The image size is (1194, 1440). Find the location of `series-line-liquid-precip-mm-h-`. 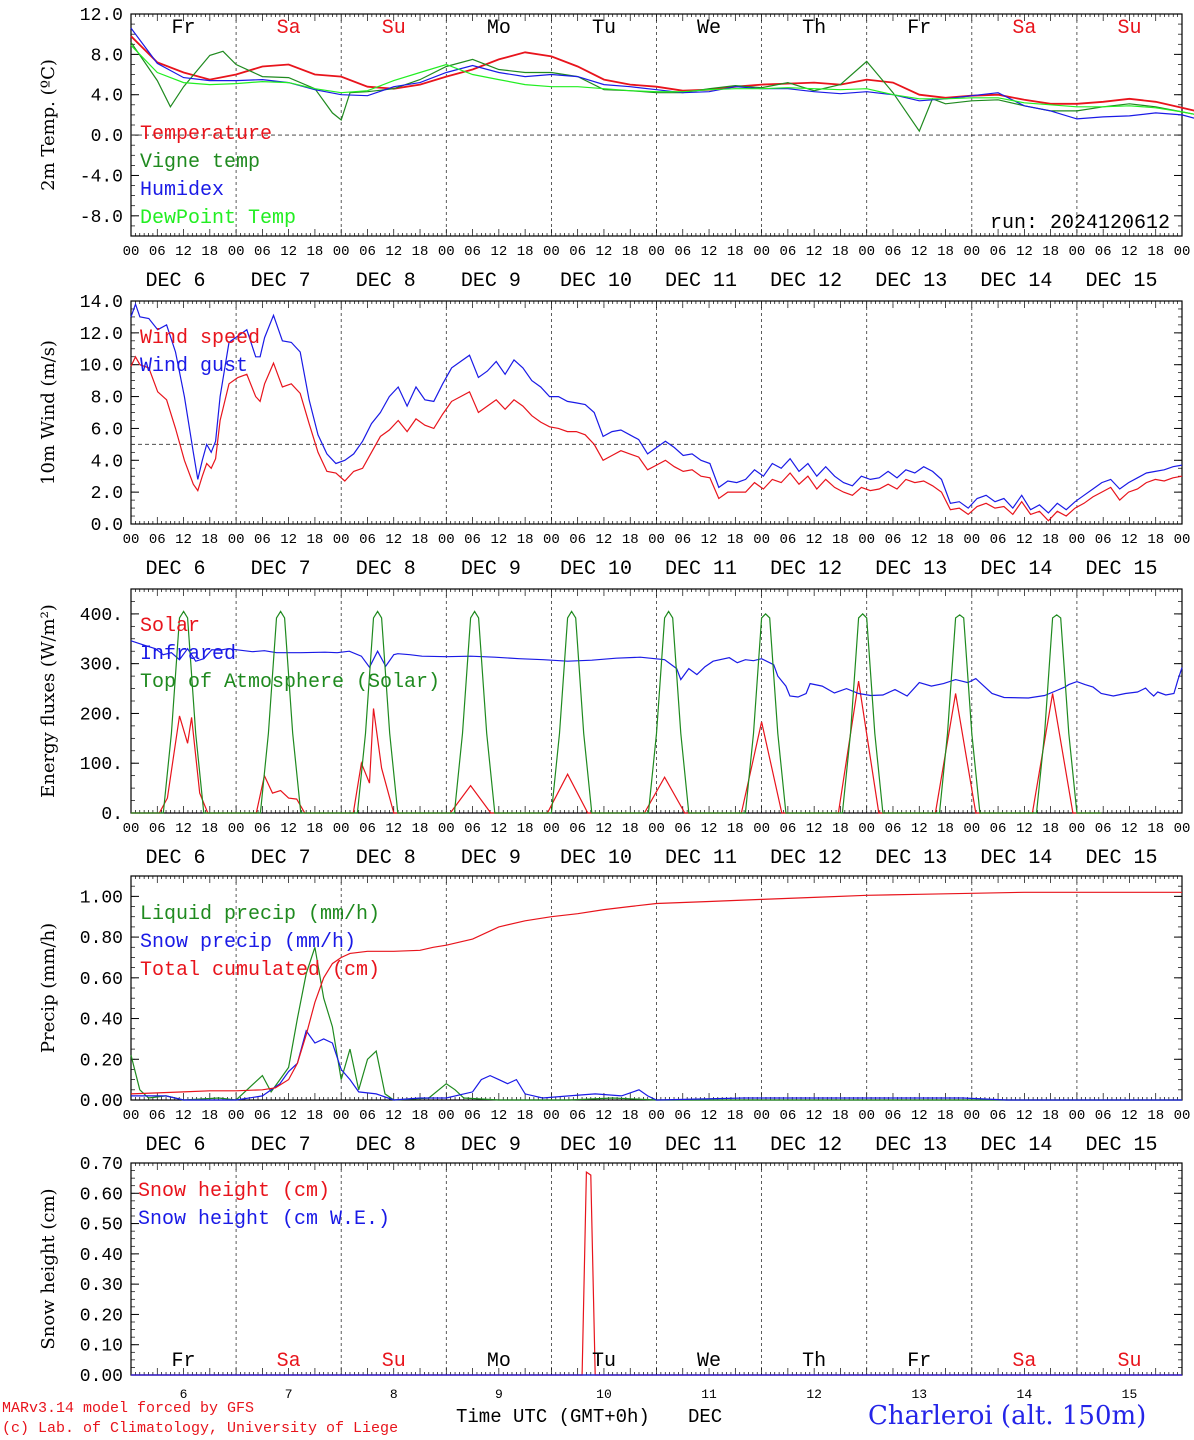

series-line-liquid-precip-mm-h- is located at coordinates (656, 1024).